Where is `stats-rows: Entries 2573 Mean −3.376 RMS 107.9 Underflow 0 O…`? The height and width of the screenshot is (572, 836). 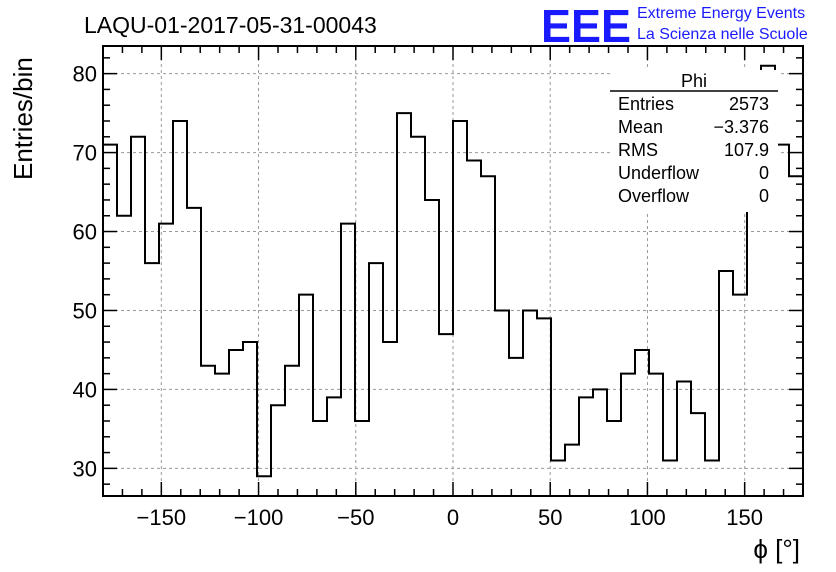
stats-rows: Entries 2573 Mean −3.376 RMS 107.9 Underflow 0 O… is located at coordinates (693, 150).